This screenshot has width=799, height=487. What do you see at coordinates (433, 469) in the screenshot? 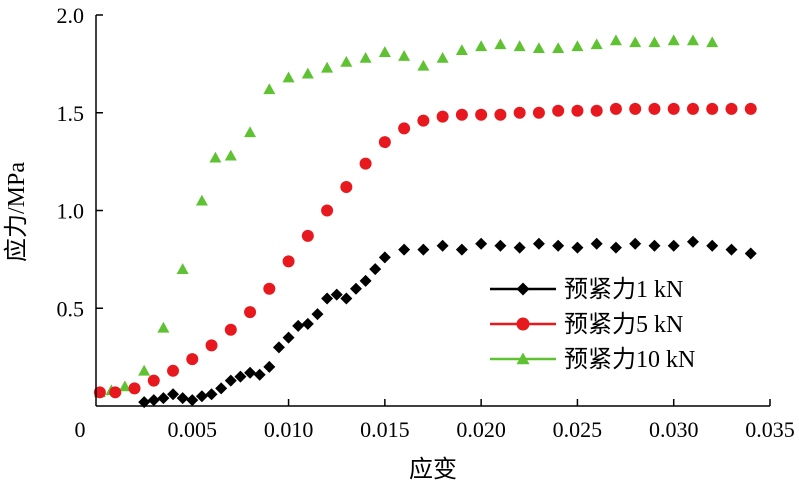
I see `x-axis-title: 应变` at bounding box center [433, 469].